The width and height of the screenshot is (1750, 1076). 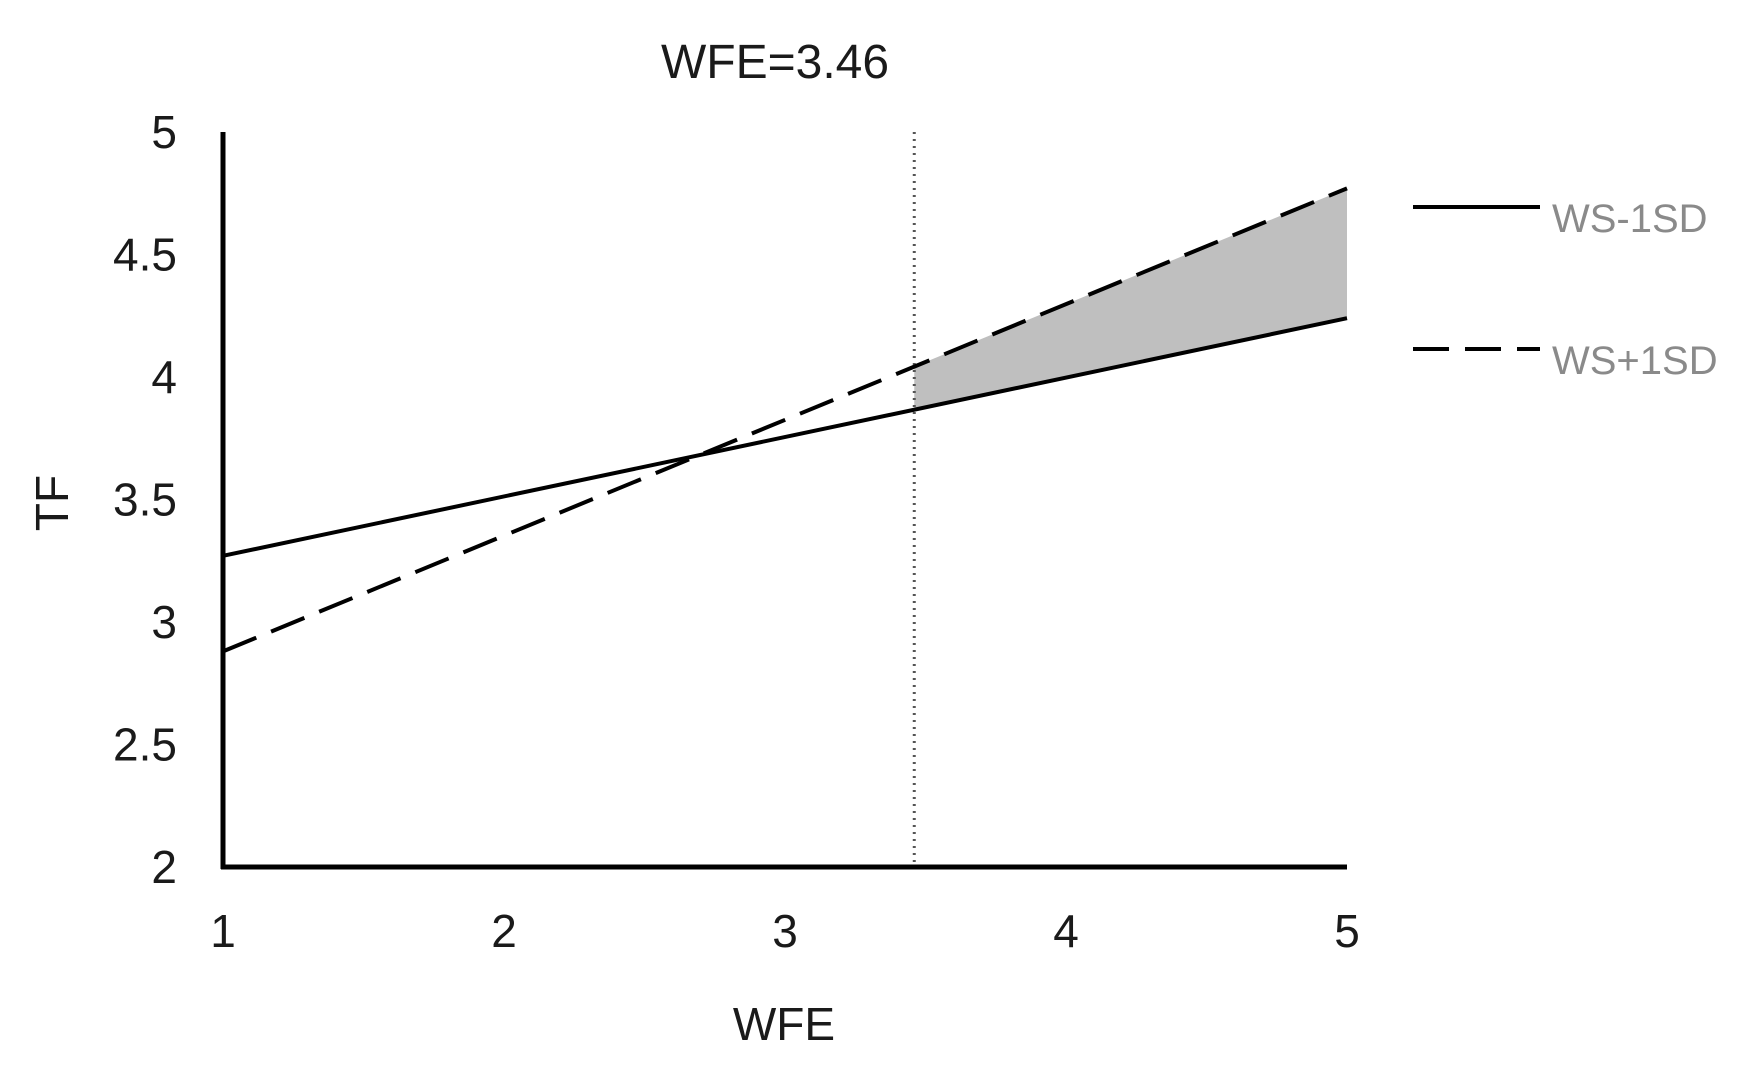 I want to click on y-tick-label: 4.5, so click(x=145, y=255).